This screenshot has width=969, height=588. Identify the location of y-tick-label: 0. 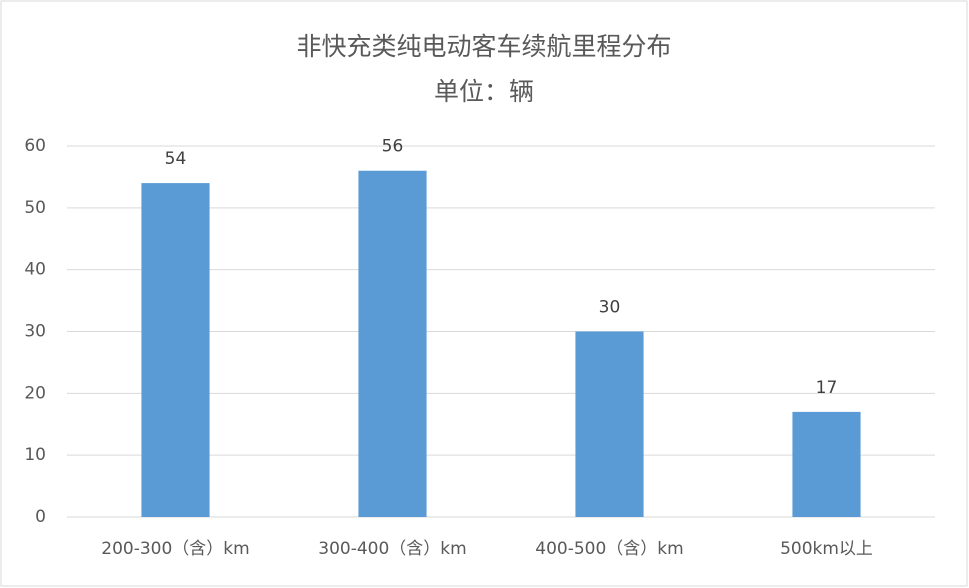
(40, 517).